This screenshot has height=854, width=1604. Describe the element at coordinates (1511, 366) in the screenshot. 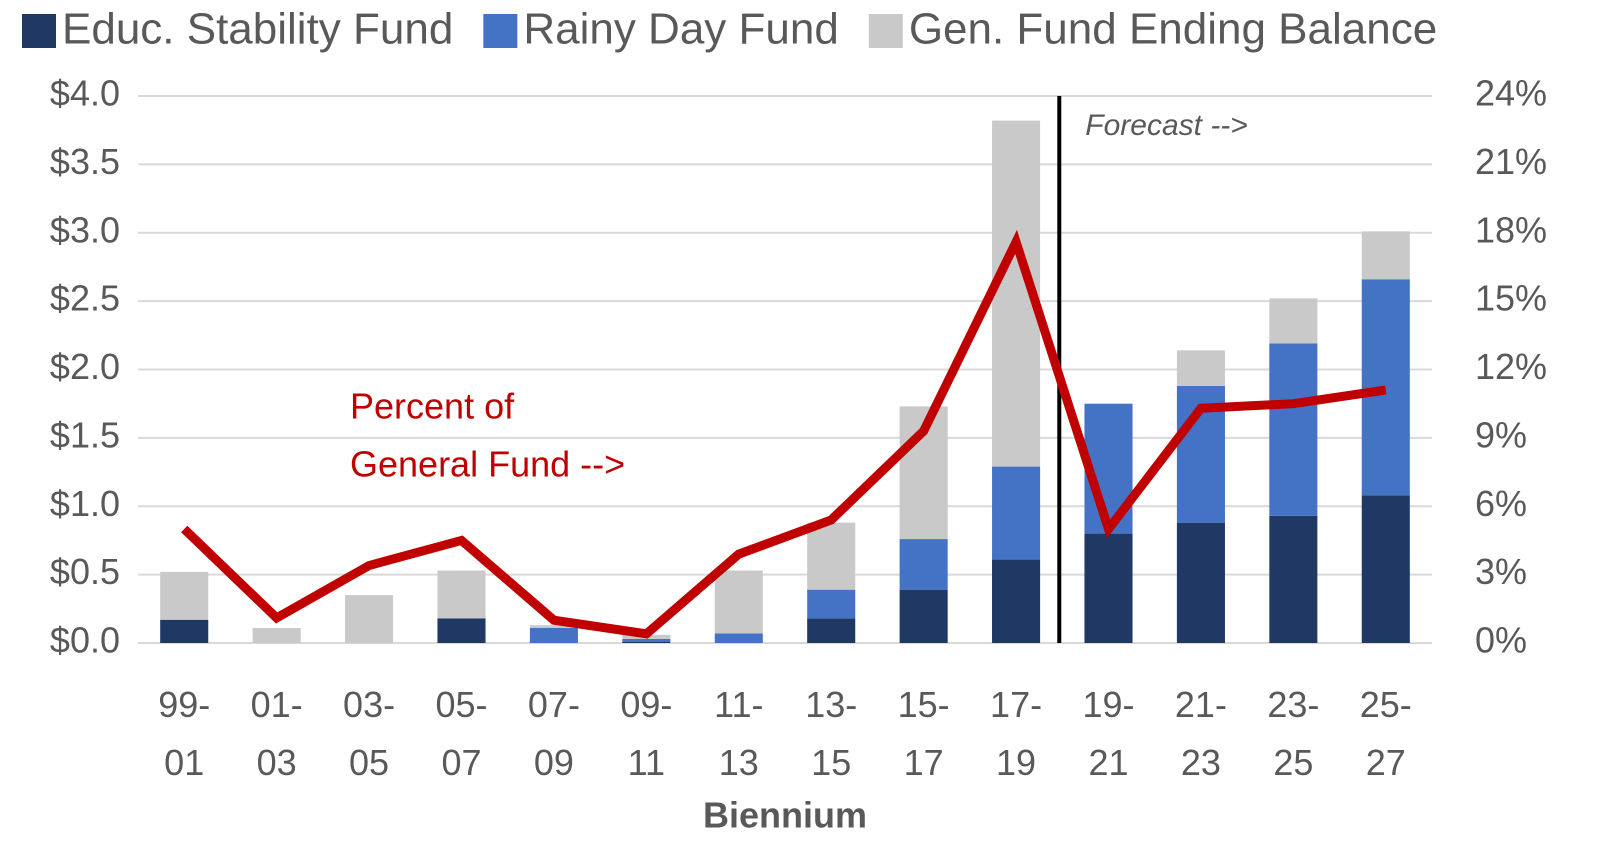

I see `y2-tick-label: 12%` at that location.